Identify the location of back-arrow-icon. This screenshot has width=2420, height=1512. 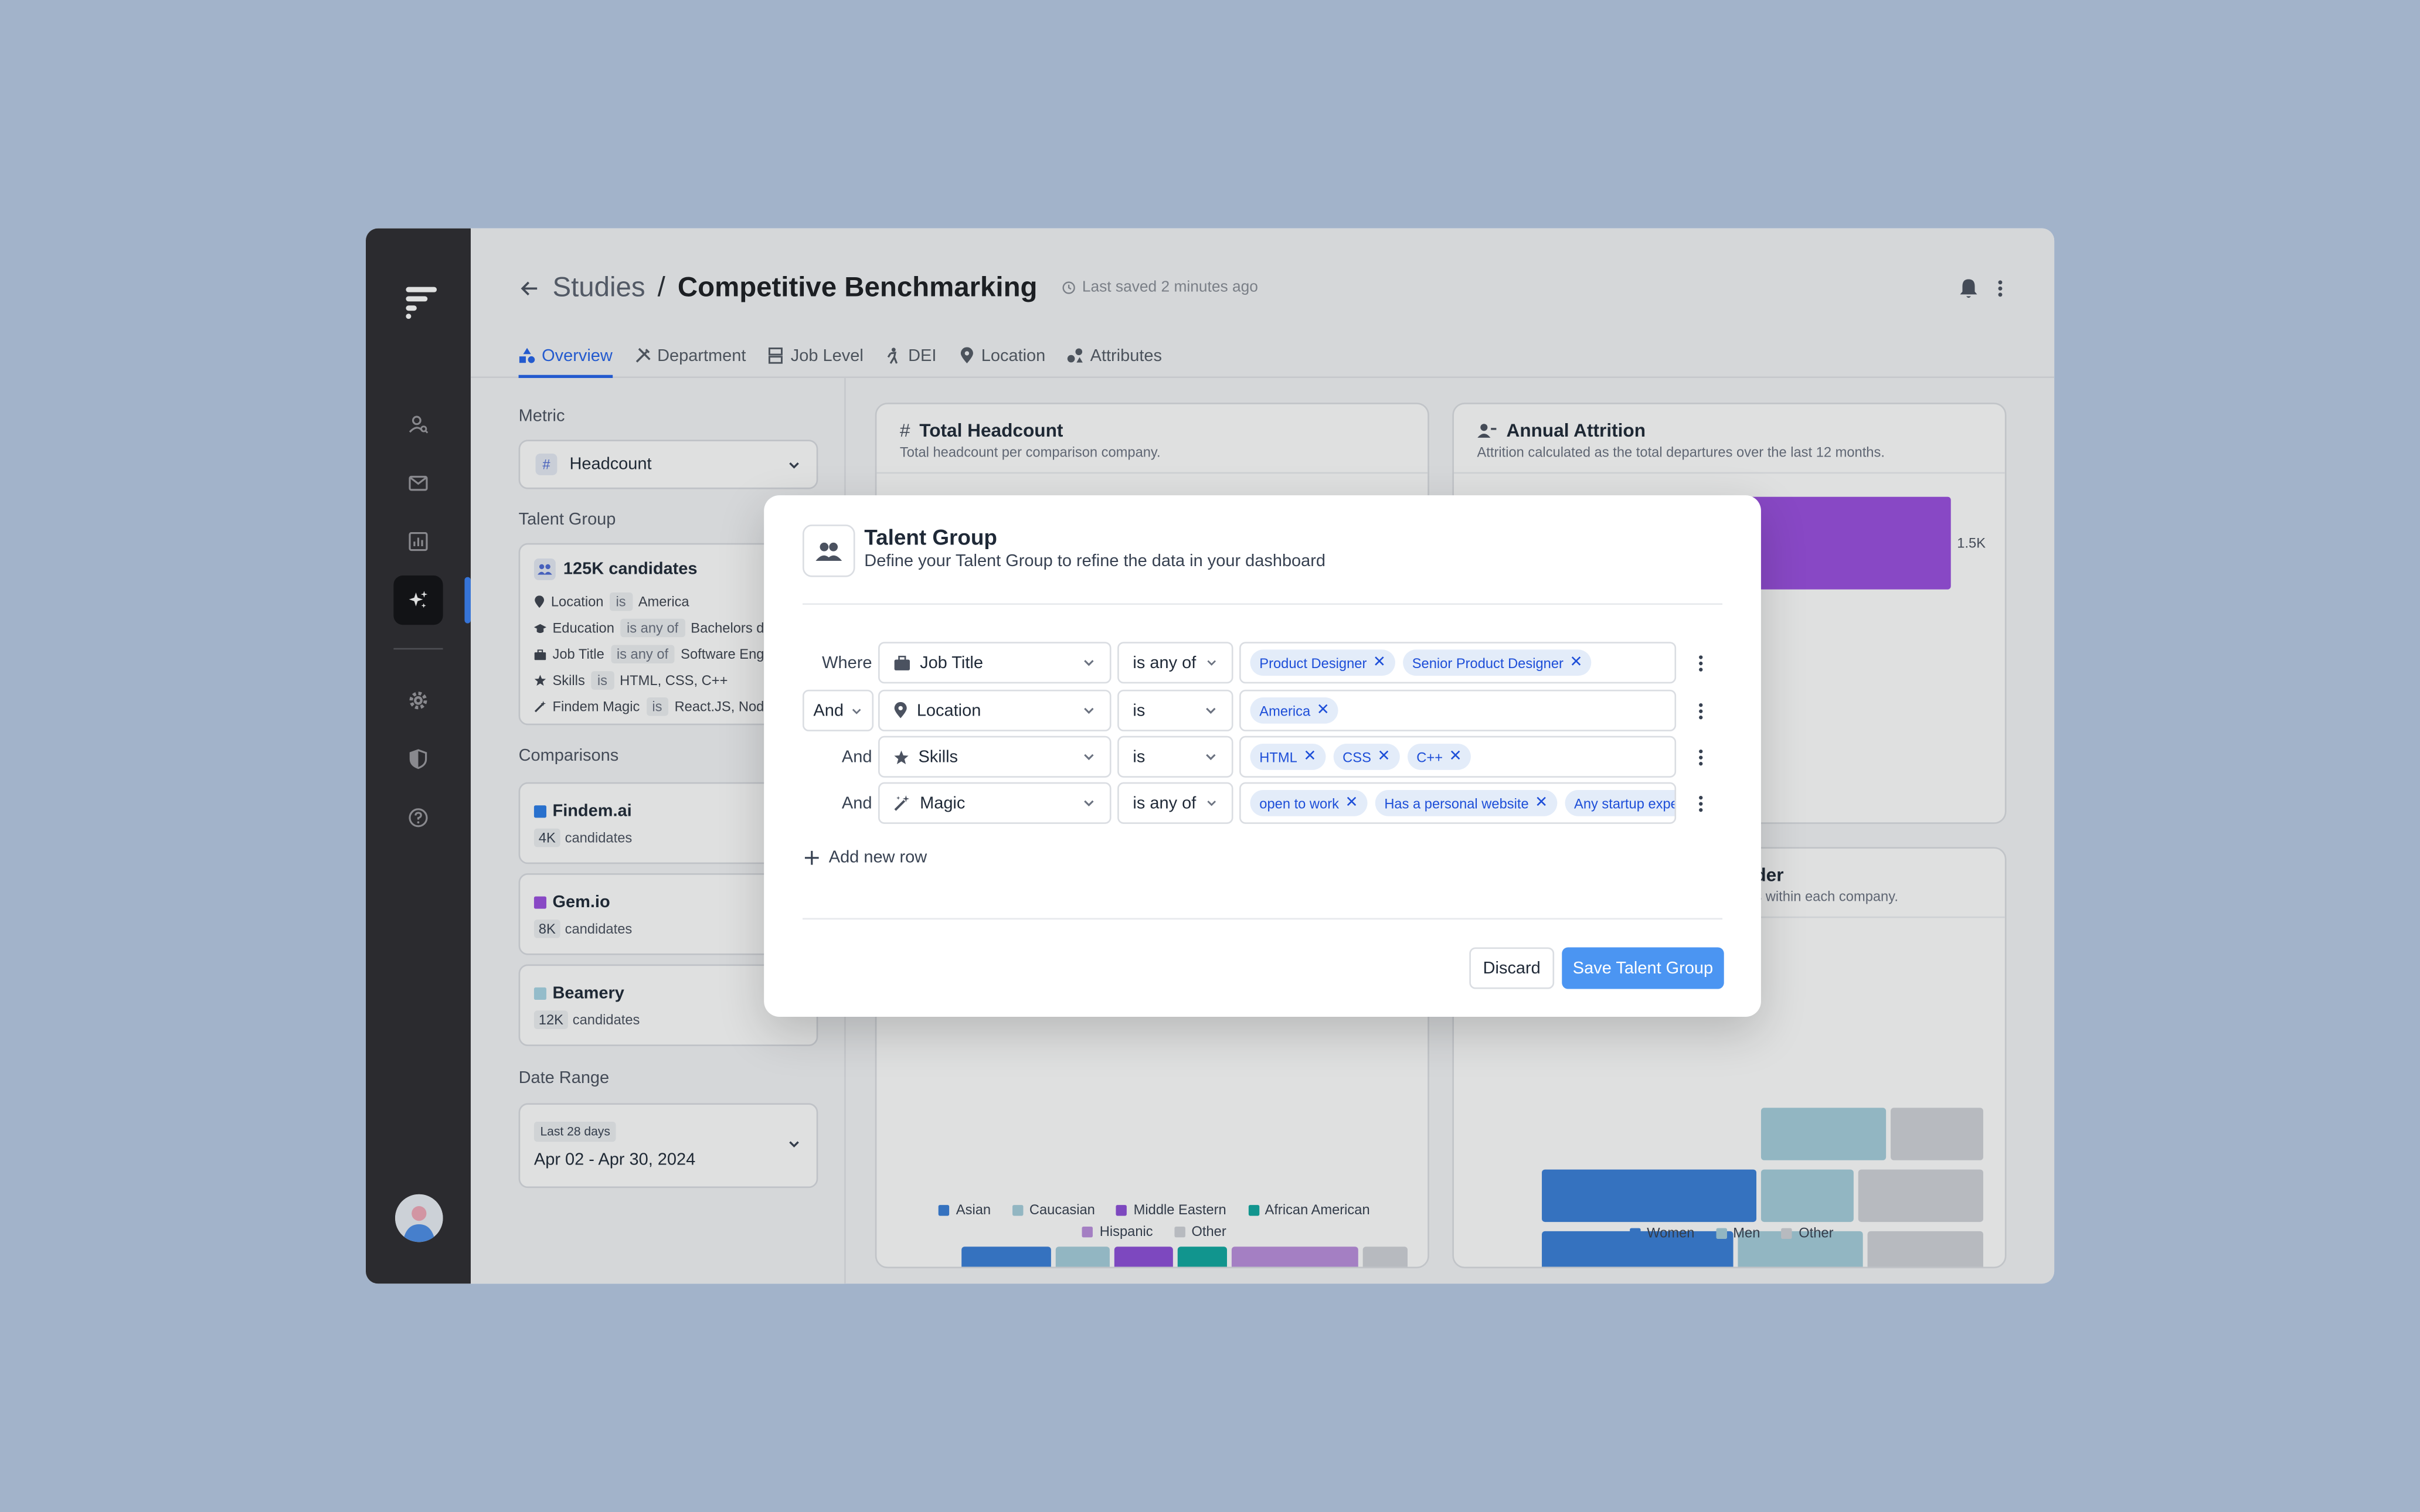
(530, 288).